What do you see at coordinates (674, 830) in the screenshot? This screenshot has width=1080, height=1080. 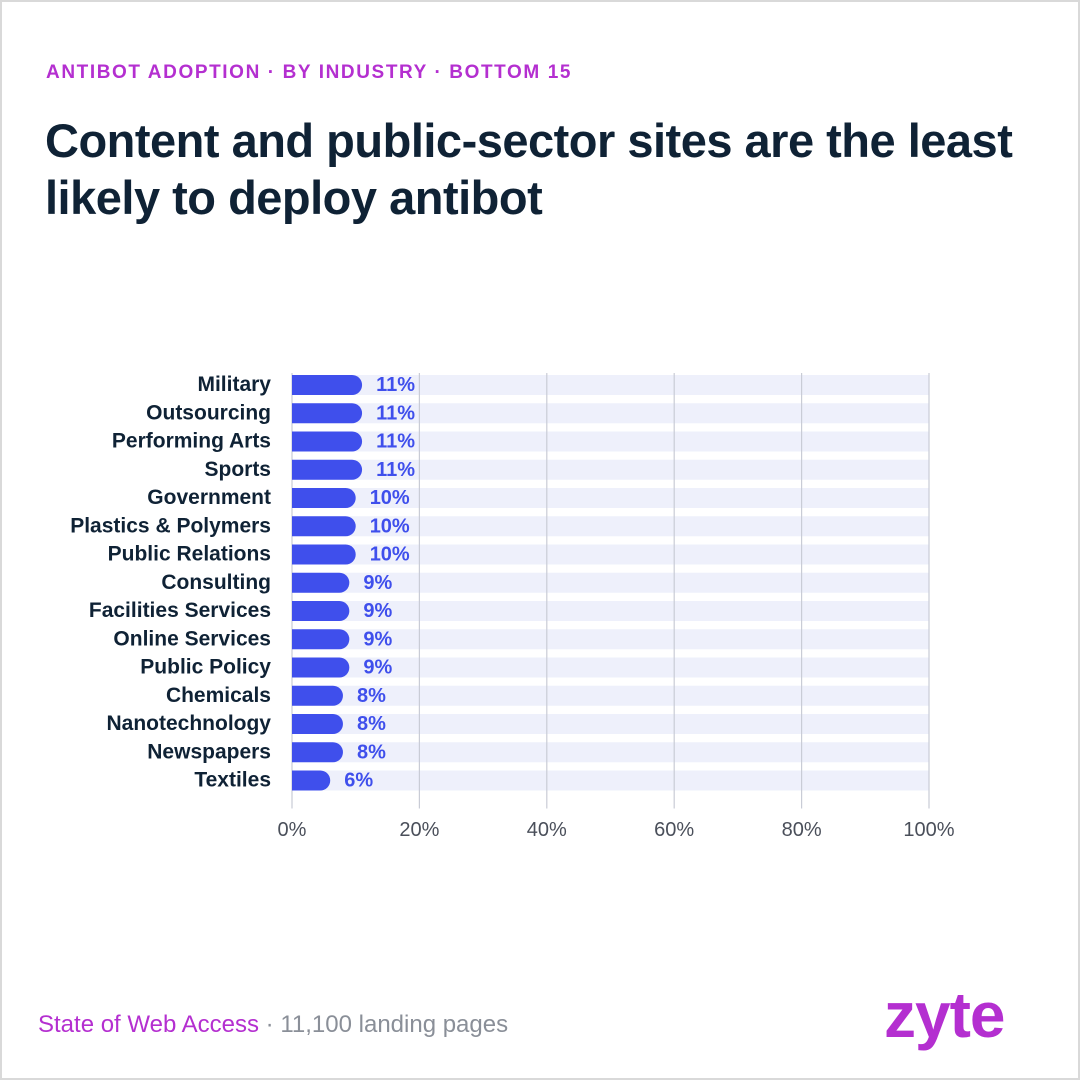 I see `tick-label: 60%` at bounding box center [674, 830].